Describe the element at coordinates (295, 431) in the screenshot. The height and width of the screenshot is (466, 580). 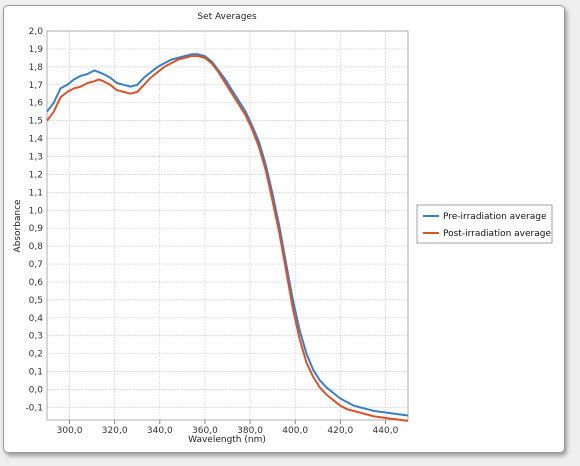
I see `x-tick-label: 400,0` at that location.